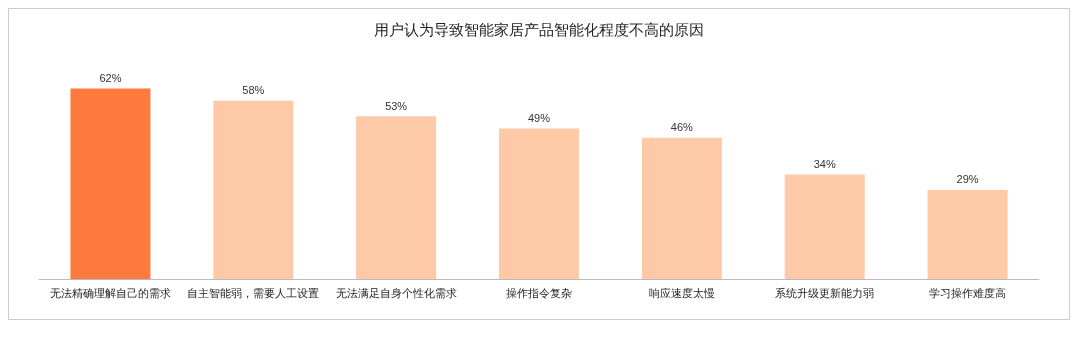 The height and width of the screenshot is (352, 1080). What do you see at coordinates (539, 292) in the screenshot?
I see `x-tick-label: 操作指令复杂` at bounding box center [539, 292].